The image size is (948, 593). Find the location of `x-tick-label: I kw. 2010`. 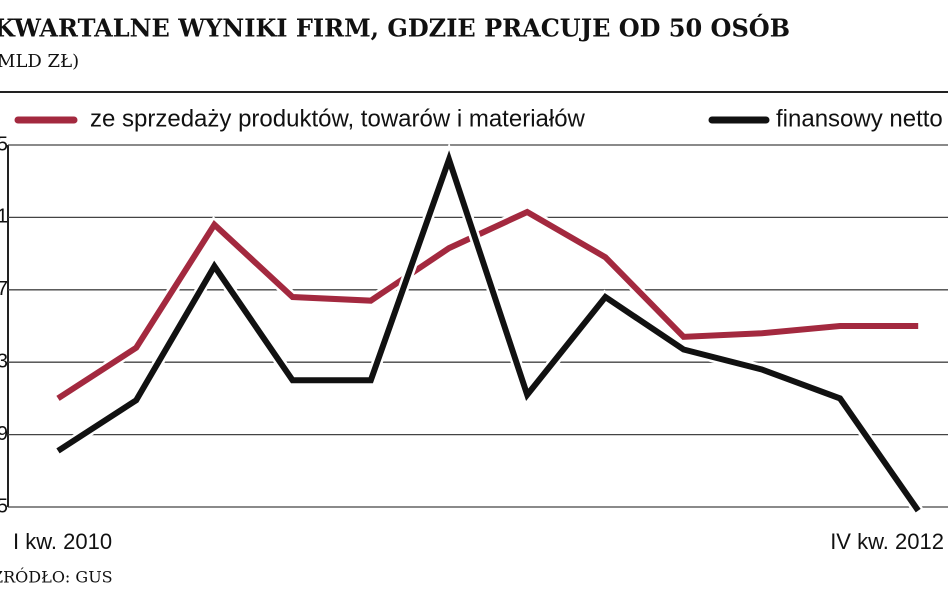

x-tick-label: I kw. 2010 is located at coordinates (62, 541).